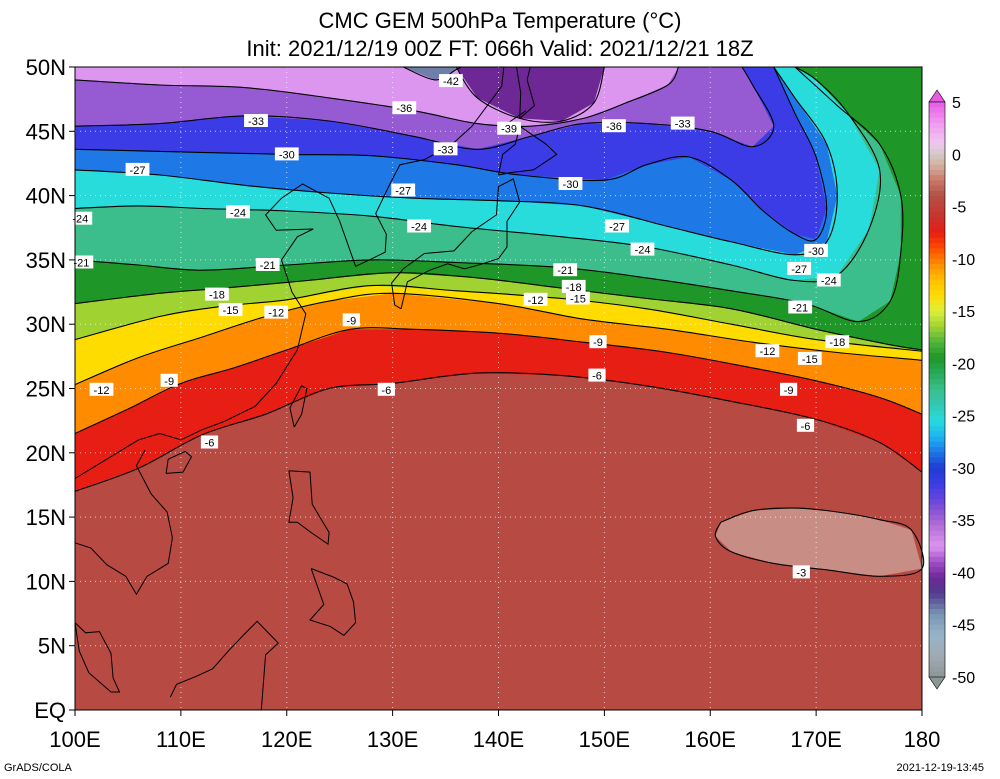  Describe the element at coordinates (683, 125) in the screenshot. I see `contour-label-text: -33` at that location.